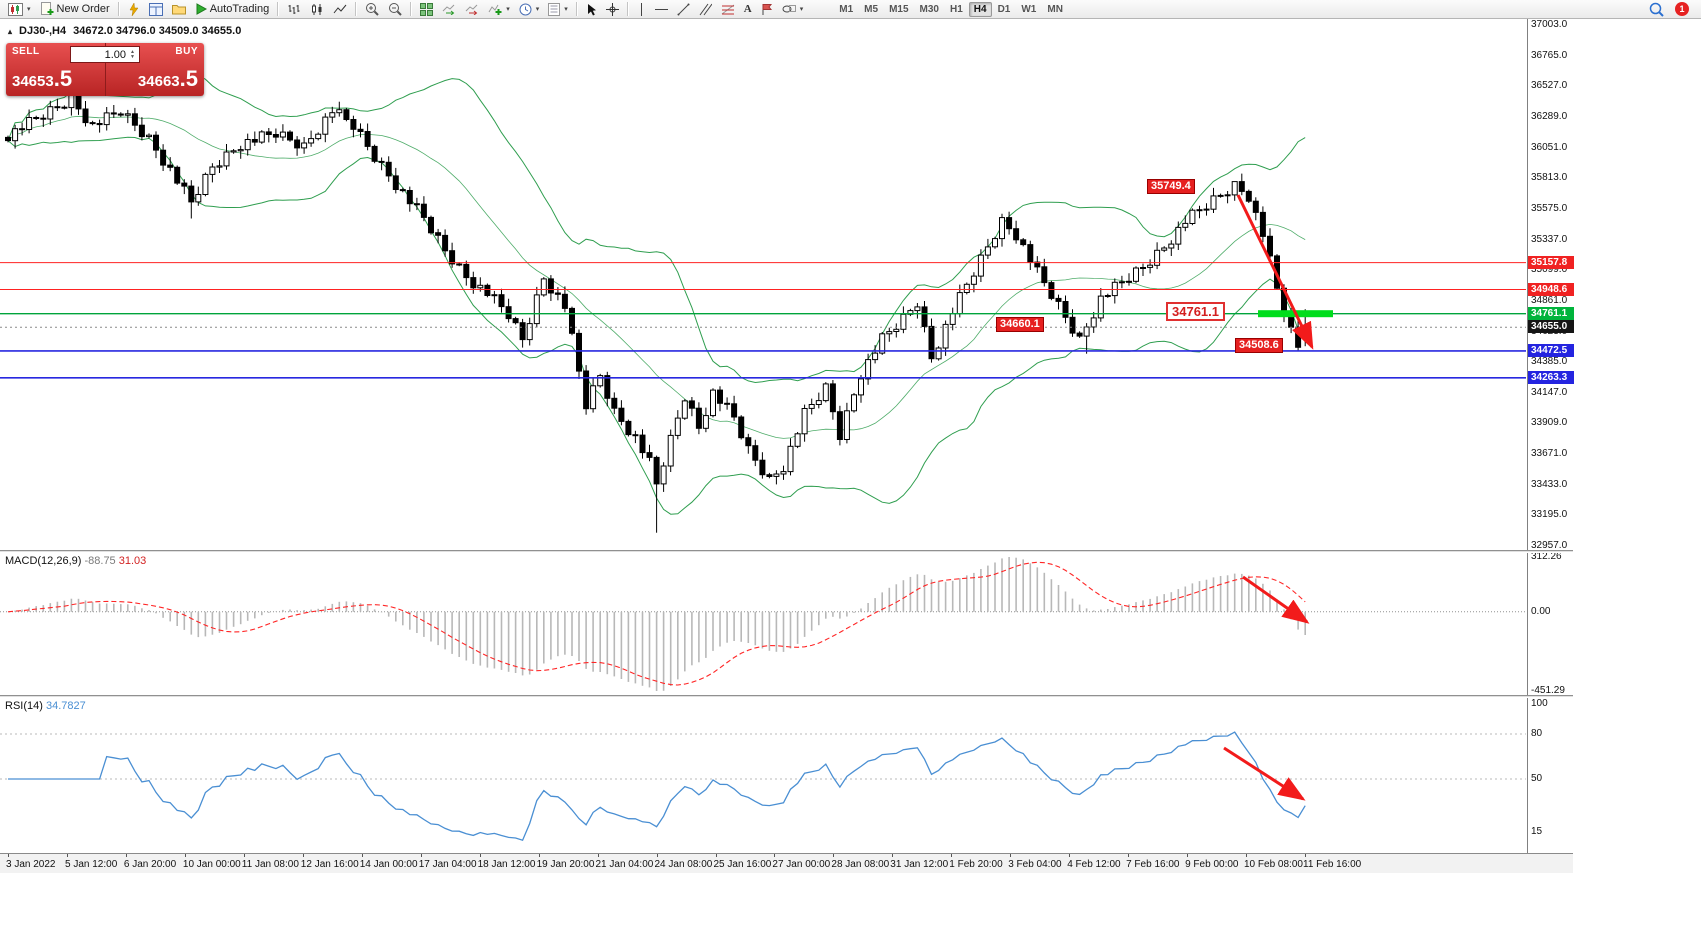  I want to click on timeframe-button-m15: M15, so click(899, 9).